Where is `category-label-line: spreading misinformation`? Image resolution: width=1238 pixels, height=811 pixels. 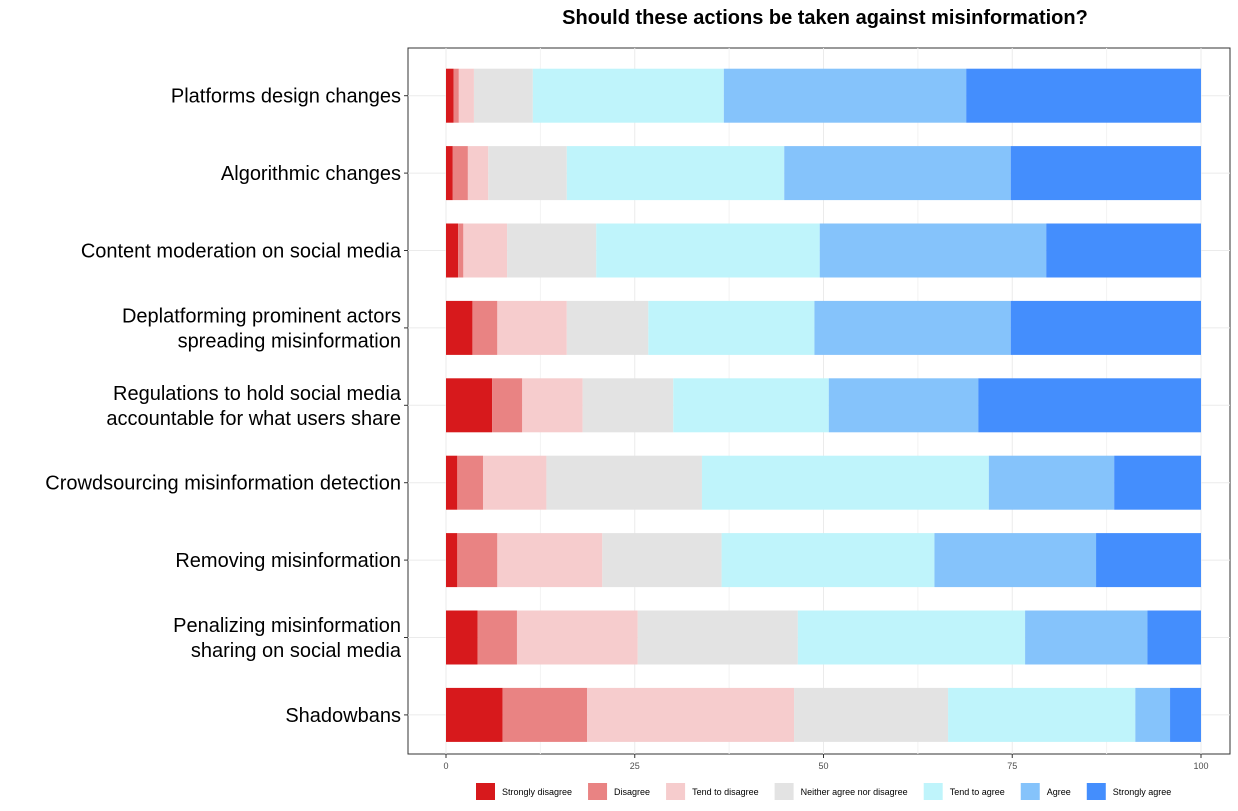
category-label-line: spreading misinformation is located at coordinates (289, 341).